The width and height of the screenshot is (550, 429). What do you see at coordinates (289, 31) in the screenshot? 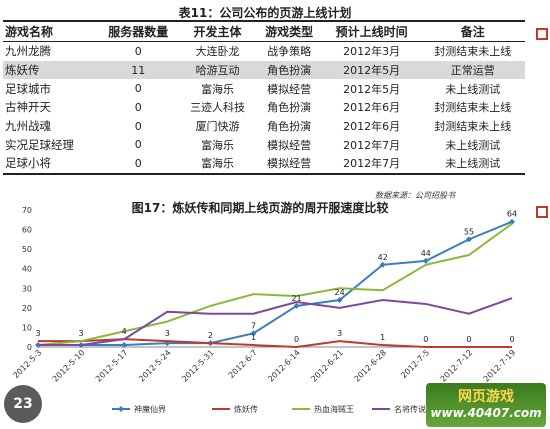
I see `column-header: 游戏类型` at bounding box center [289, 31].